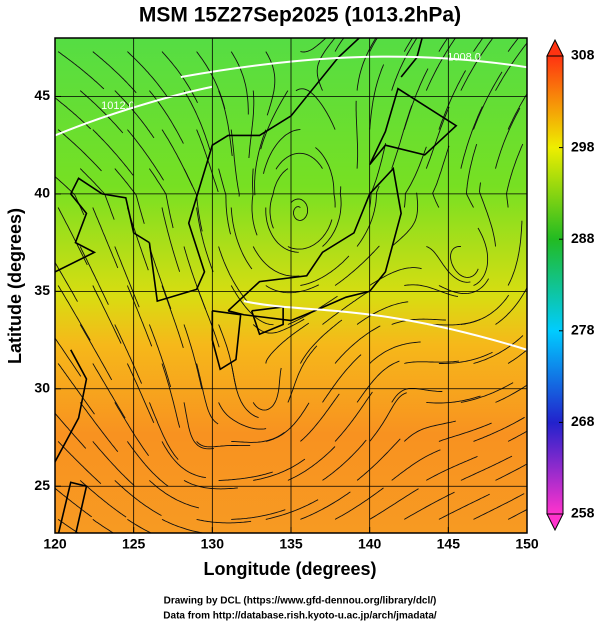  I want to click on x-tick-label: 120, so click(55, 544).